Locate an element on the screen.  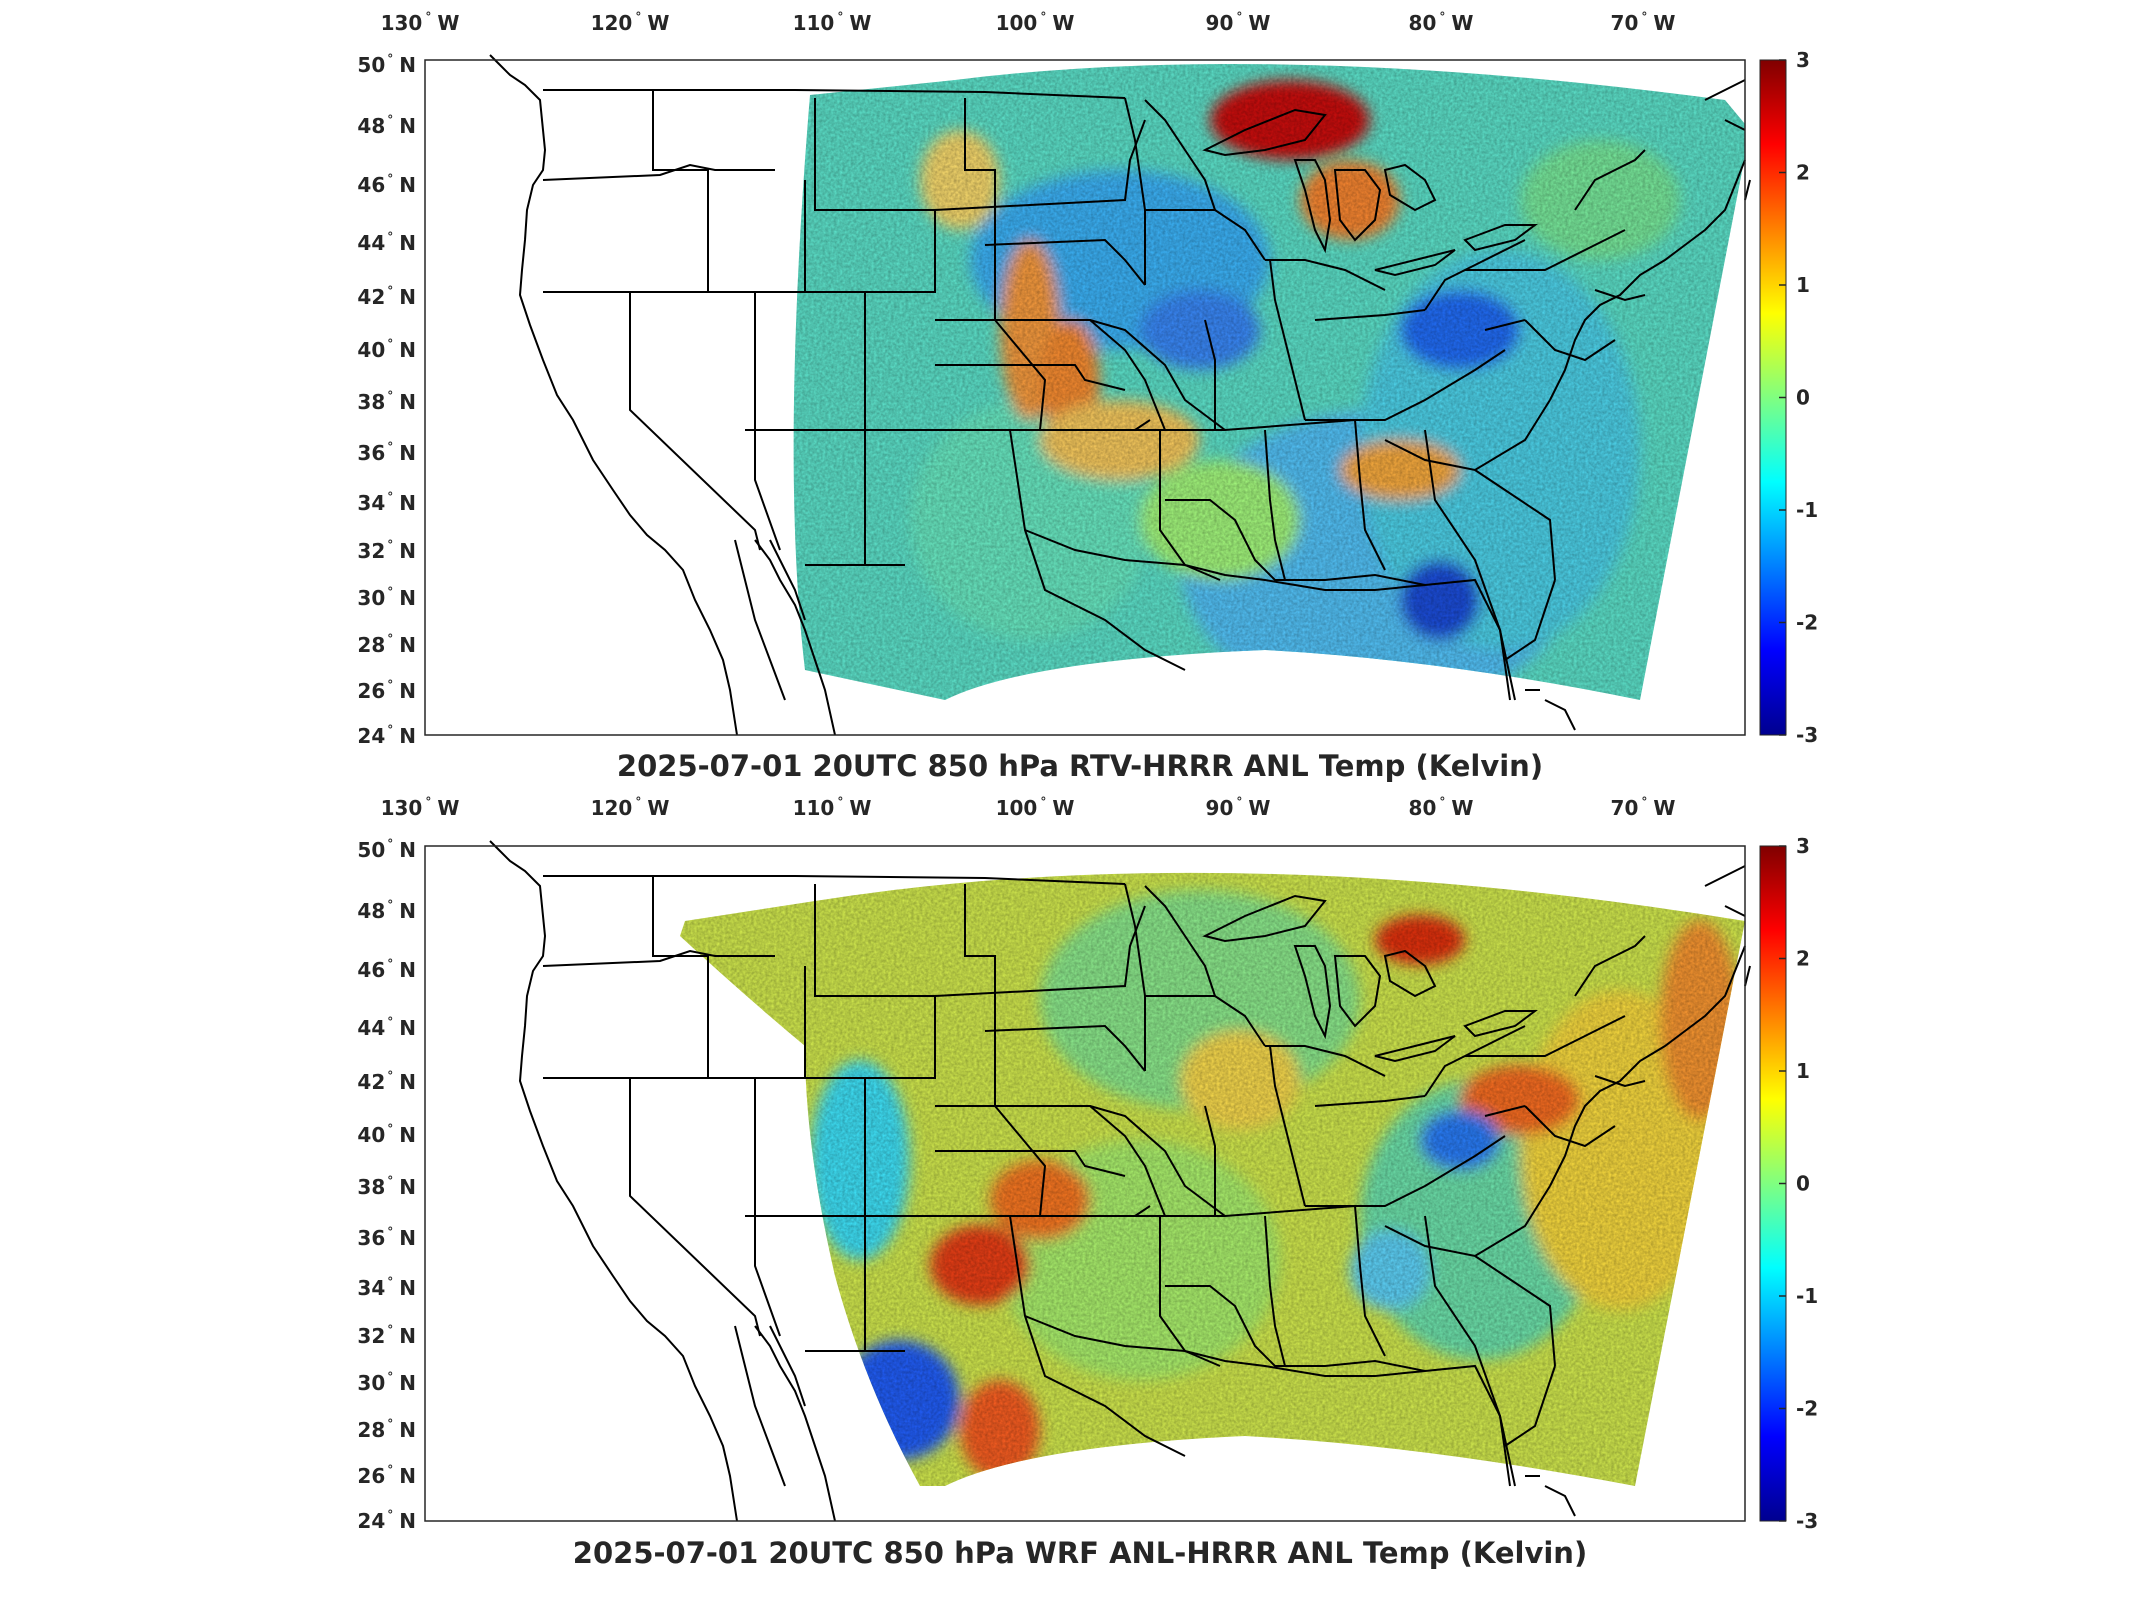
lon-tick-labels: 130 ° W 120 ° W 110 ° W 100 ° W 90 ° W 80 ° W 70 ° W is located at coordinates (1028, 807).